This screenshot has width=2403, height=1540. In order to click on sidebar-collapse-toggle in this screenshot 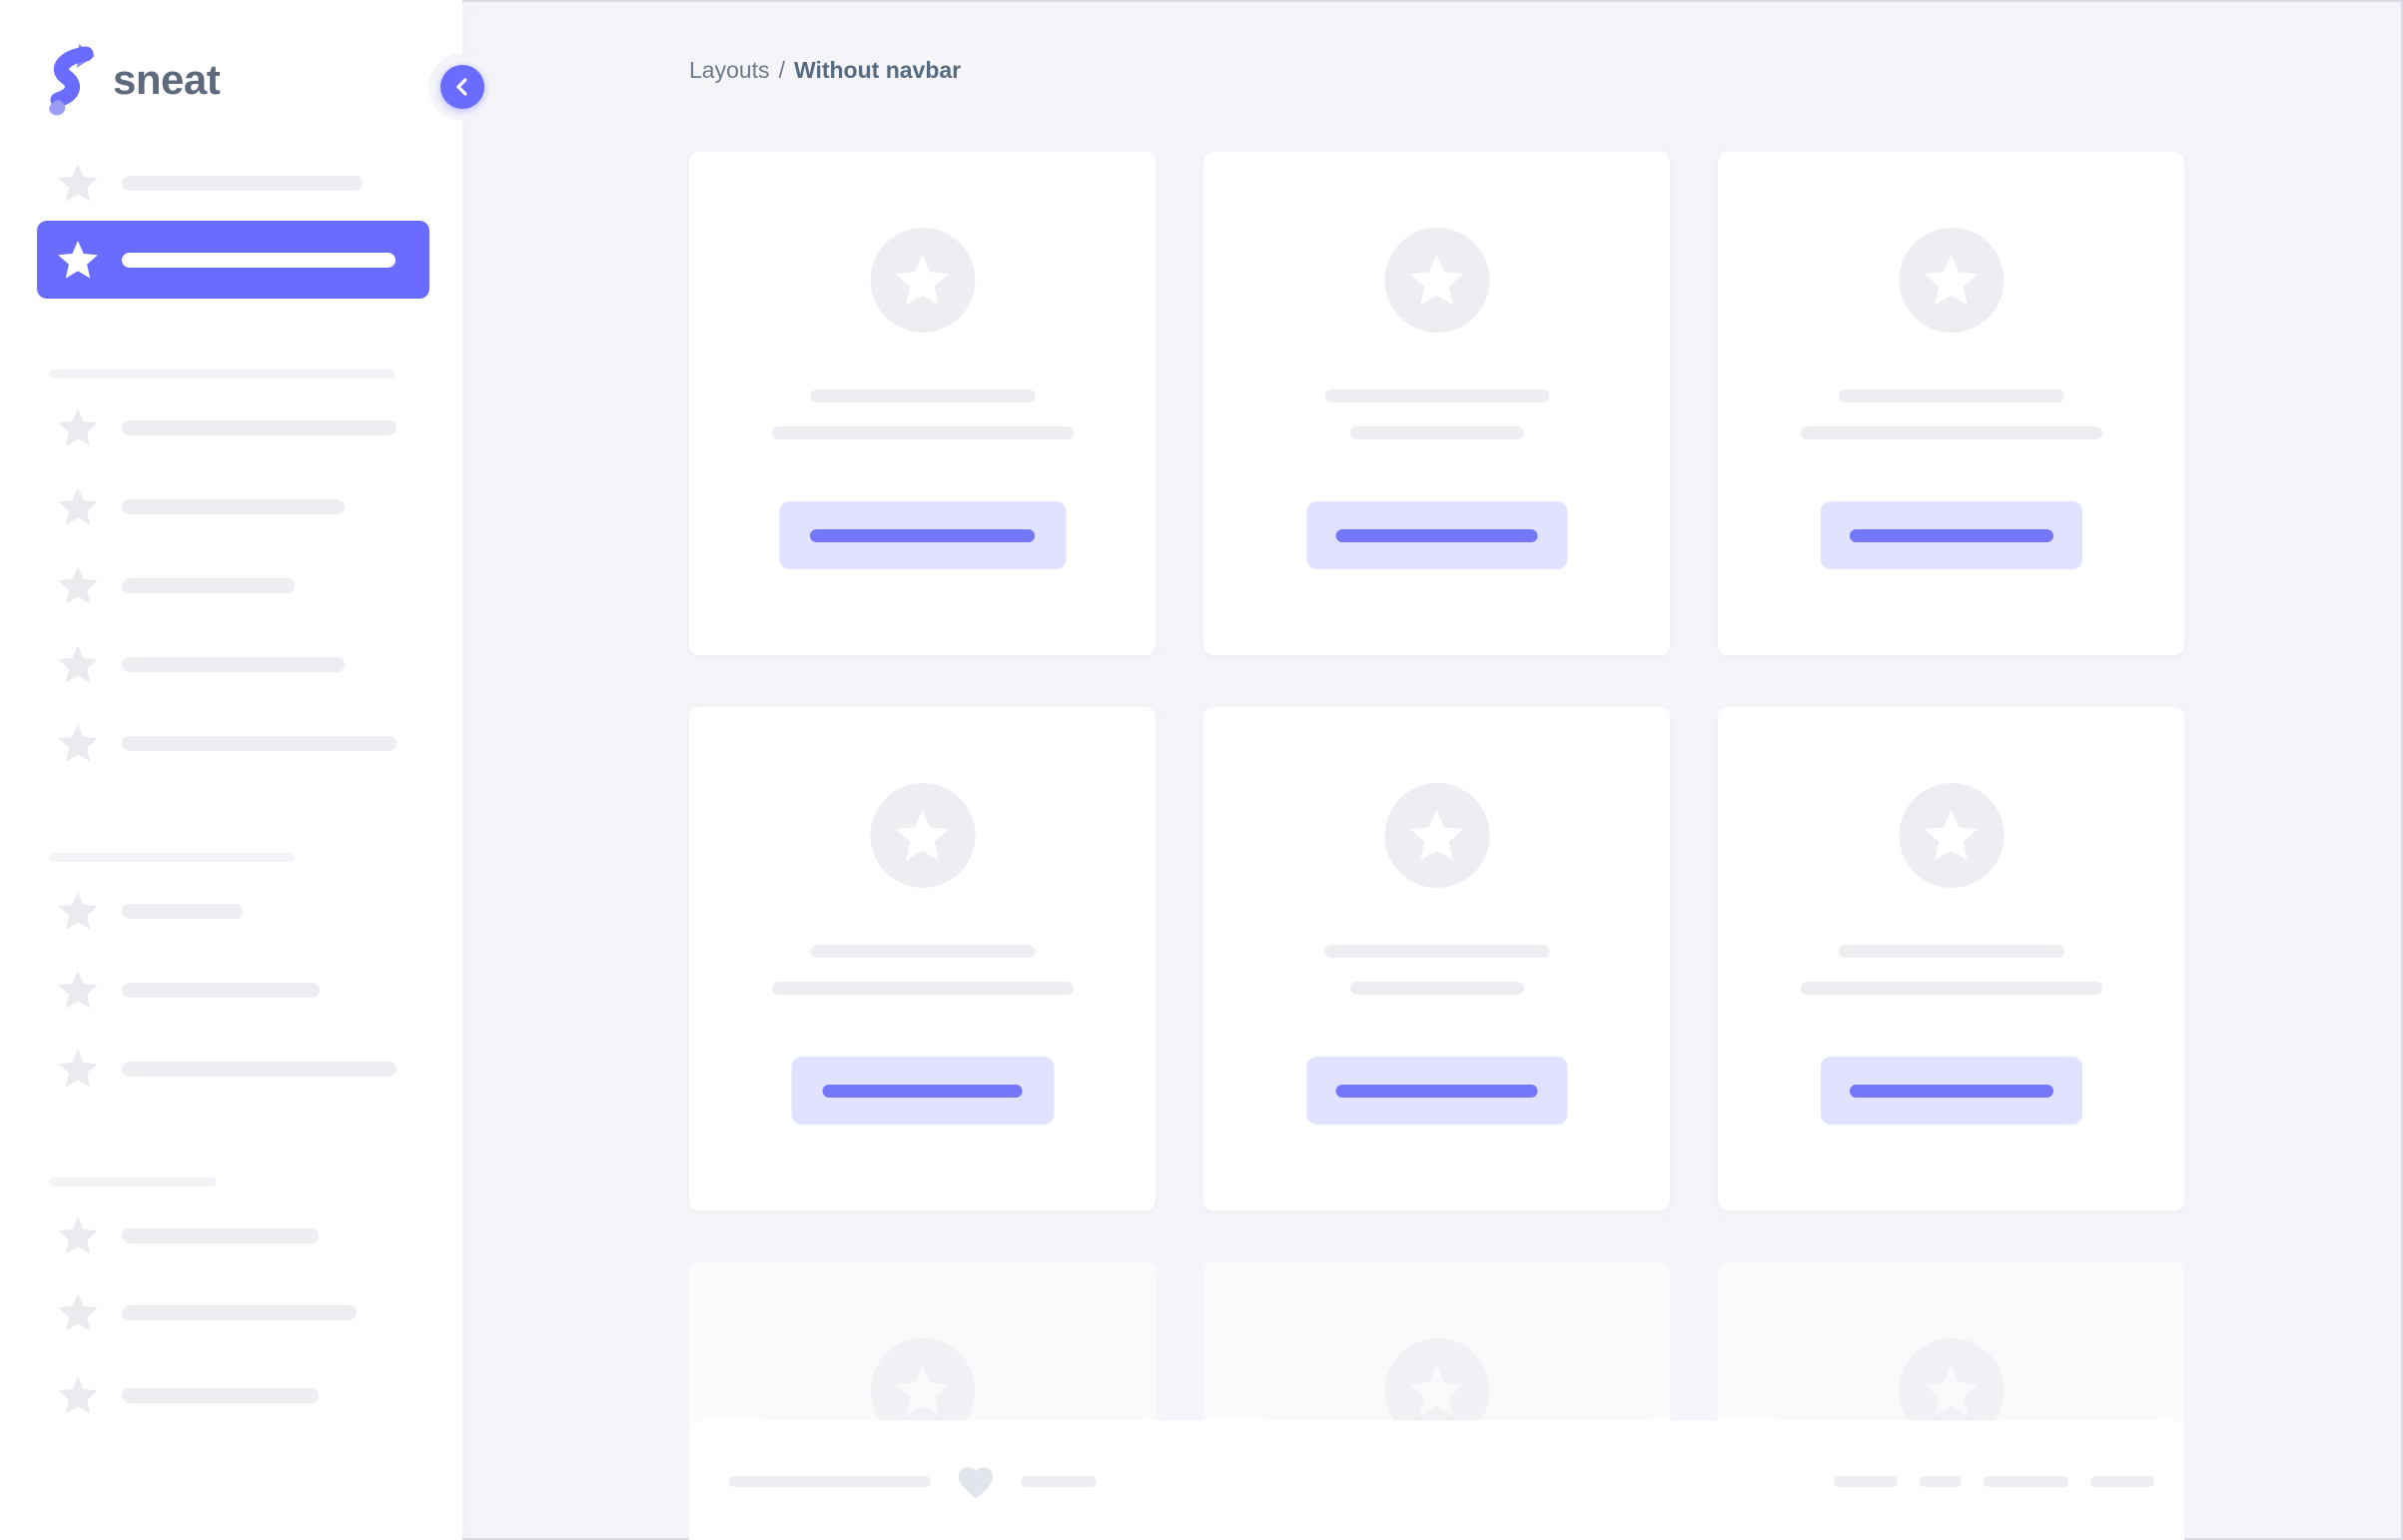, I will do `click(462, 87)`.